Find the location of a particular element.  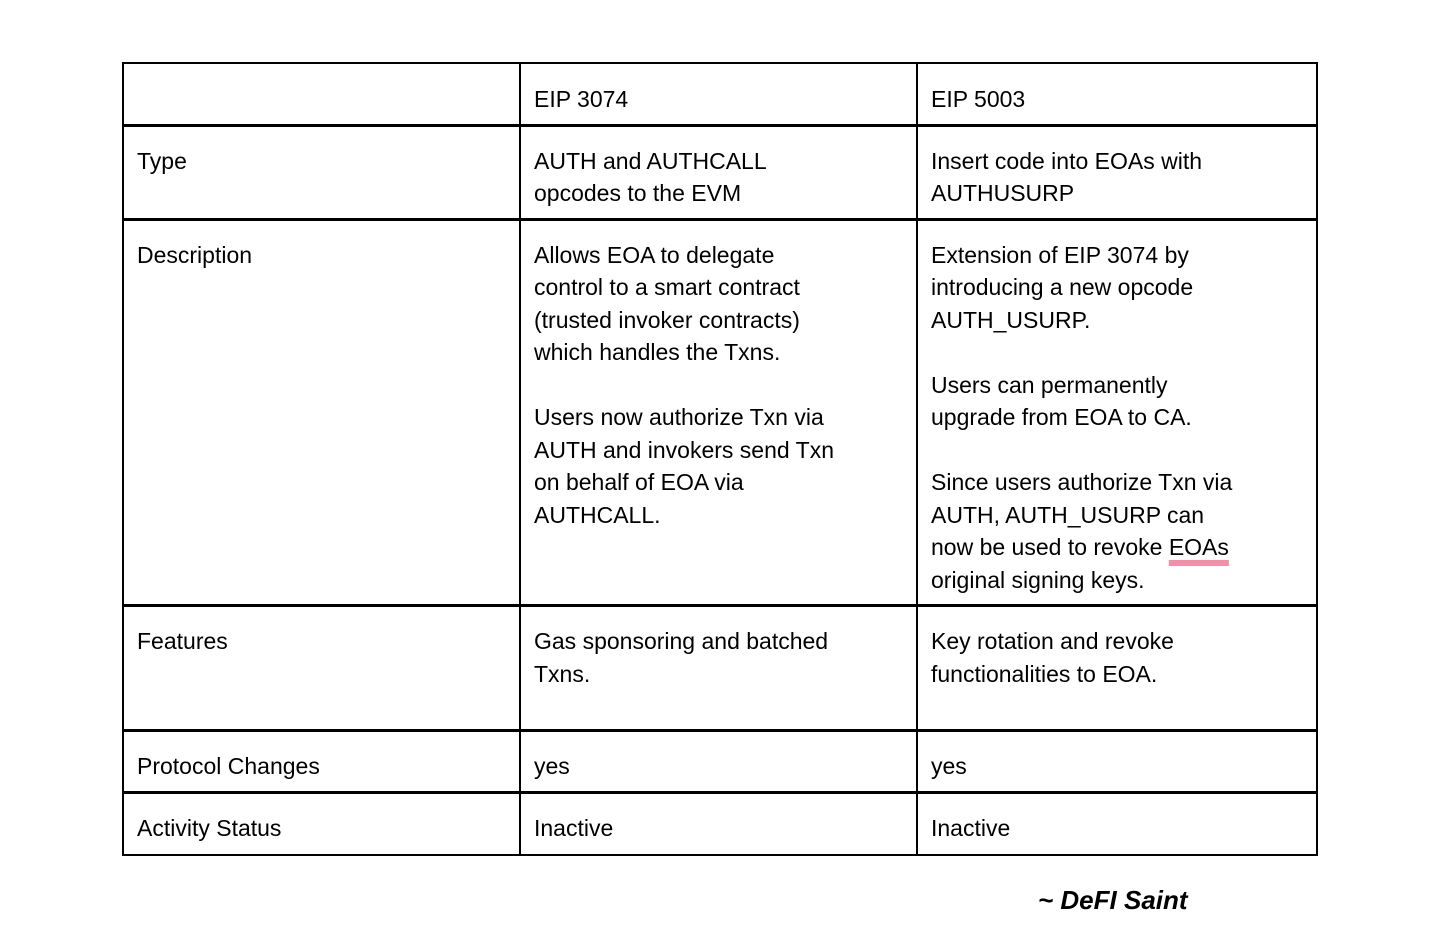

text-segment: original signing keys. is located at coordinates (1038, 579).